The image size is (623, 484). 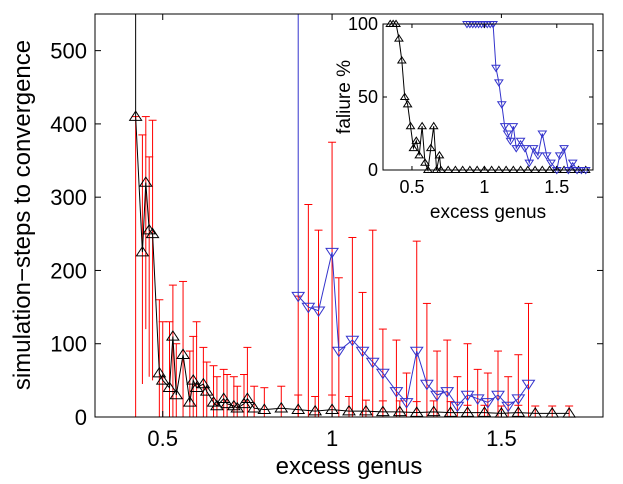 I want to click on main-xtick-label-1: 1, so click(x=332, y=438).